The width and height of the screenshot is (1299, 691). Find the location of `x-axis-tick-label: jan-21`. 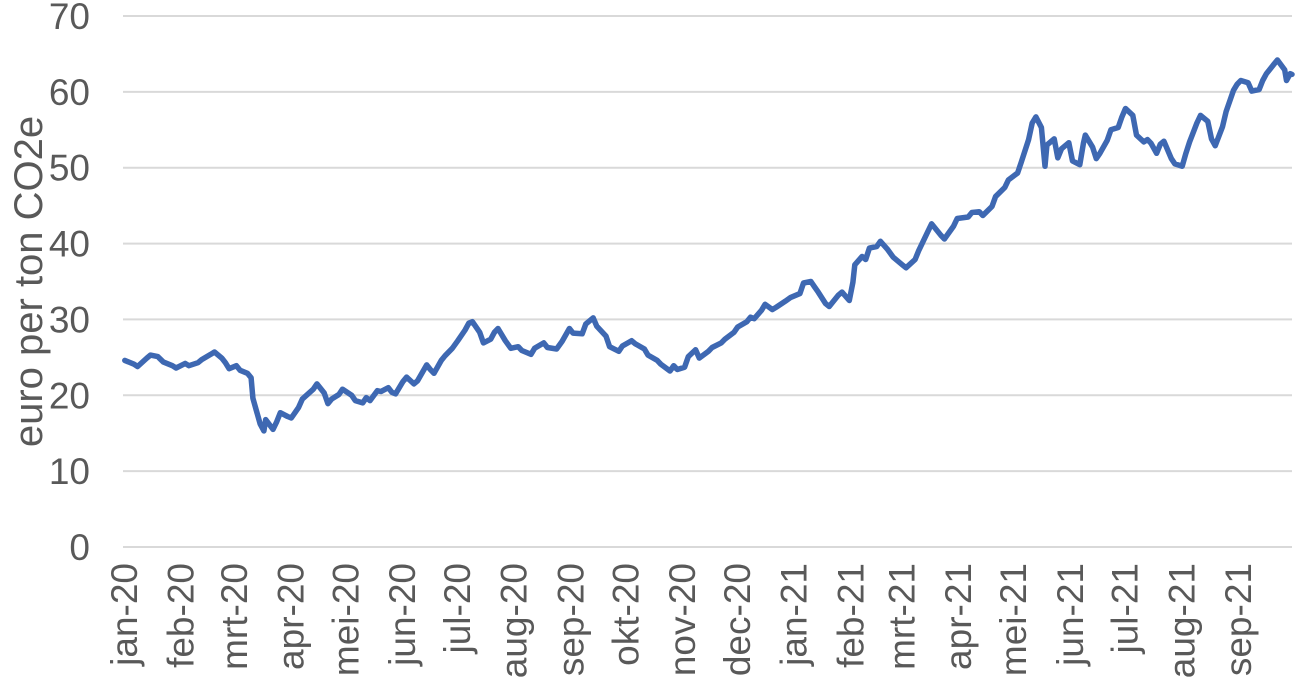

x-axis-tick-label: jan-21 is located at coordinates (794, 615).